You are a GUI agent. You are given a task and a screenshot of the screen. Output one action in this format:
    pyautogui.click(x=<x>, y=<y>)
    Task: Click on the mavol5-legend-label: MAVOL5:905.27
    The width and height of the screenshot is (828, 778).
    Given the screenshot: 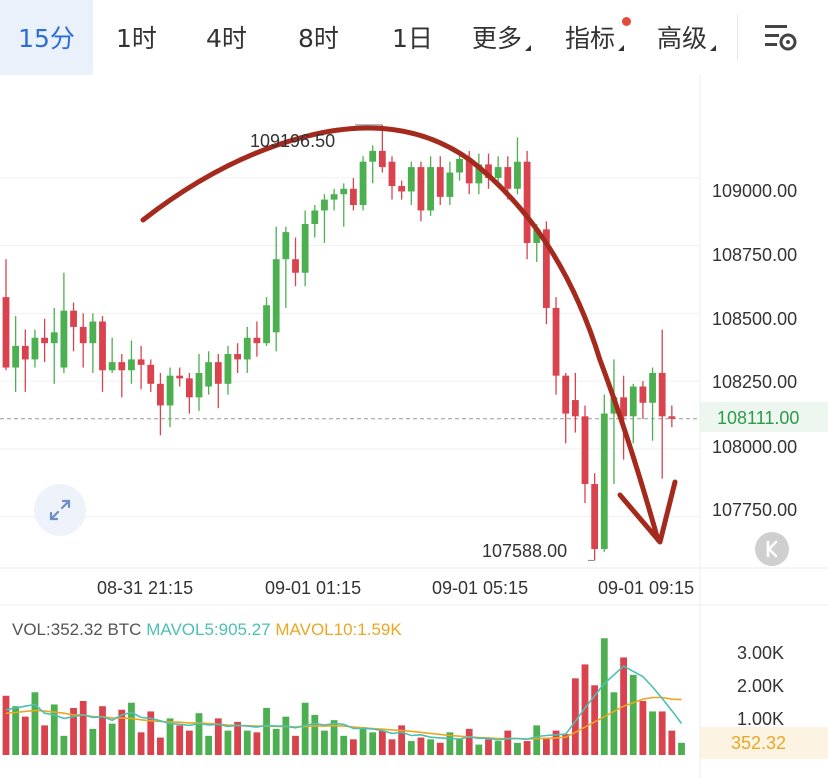 What is the action you would take?
    pyautogui.click(x=208, y=629)
    